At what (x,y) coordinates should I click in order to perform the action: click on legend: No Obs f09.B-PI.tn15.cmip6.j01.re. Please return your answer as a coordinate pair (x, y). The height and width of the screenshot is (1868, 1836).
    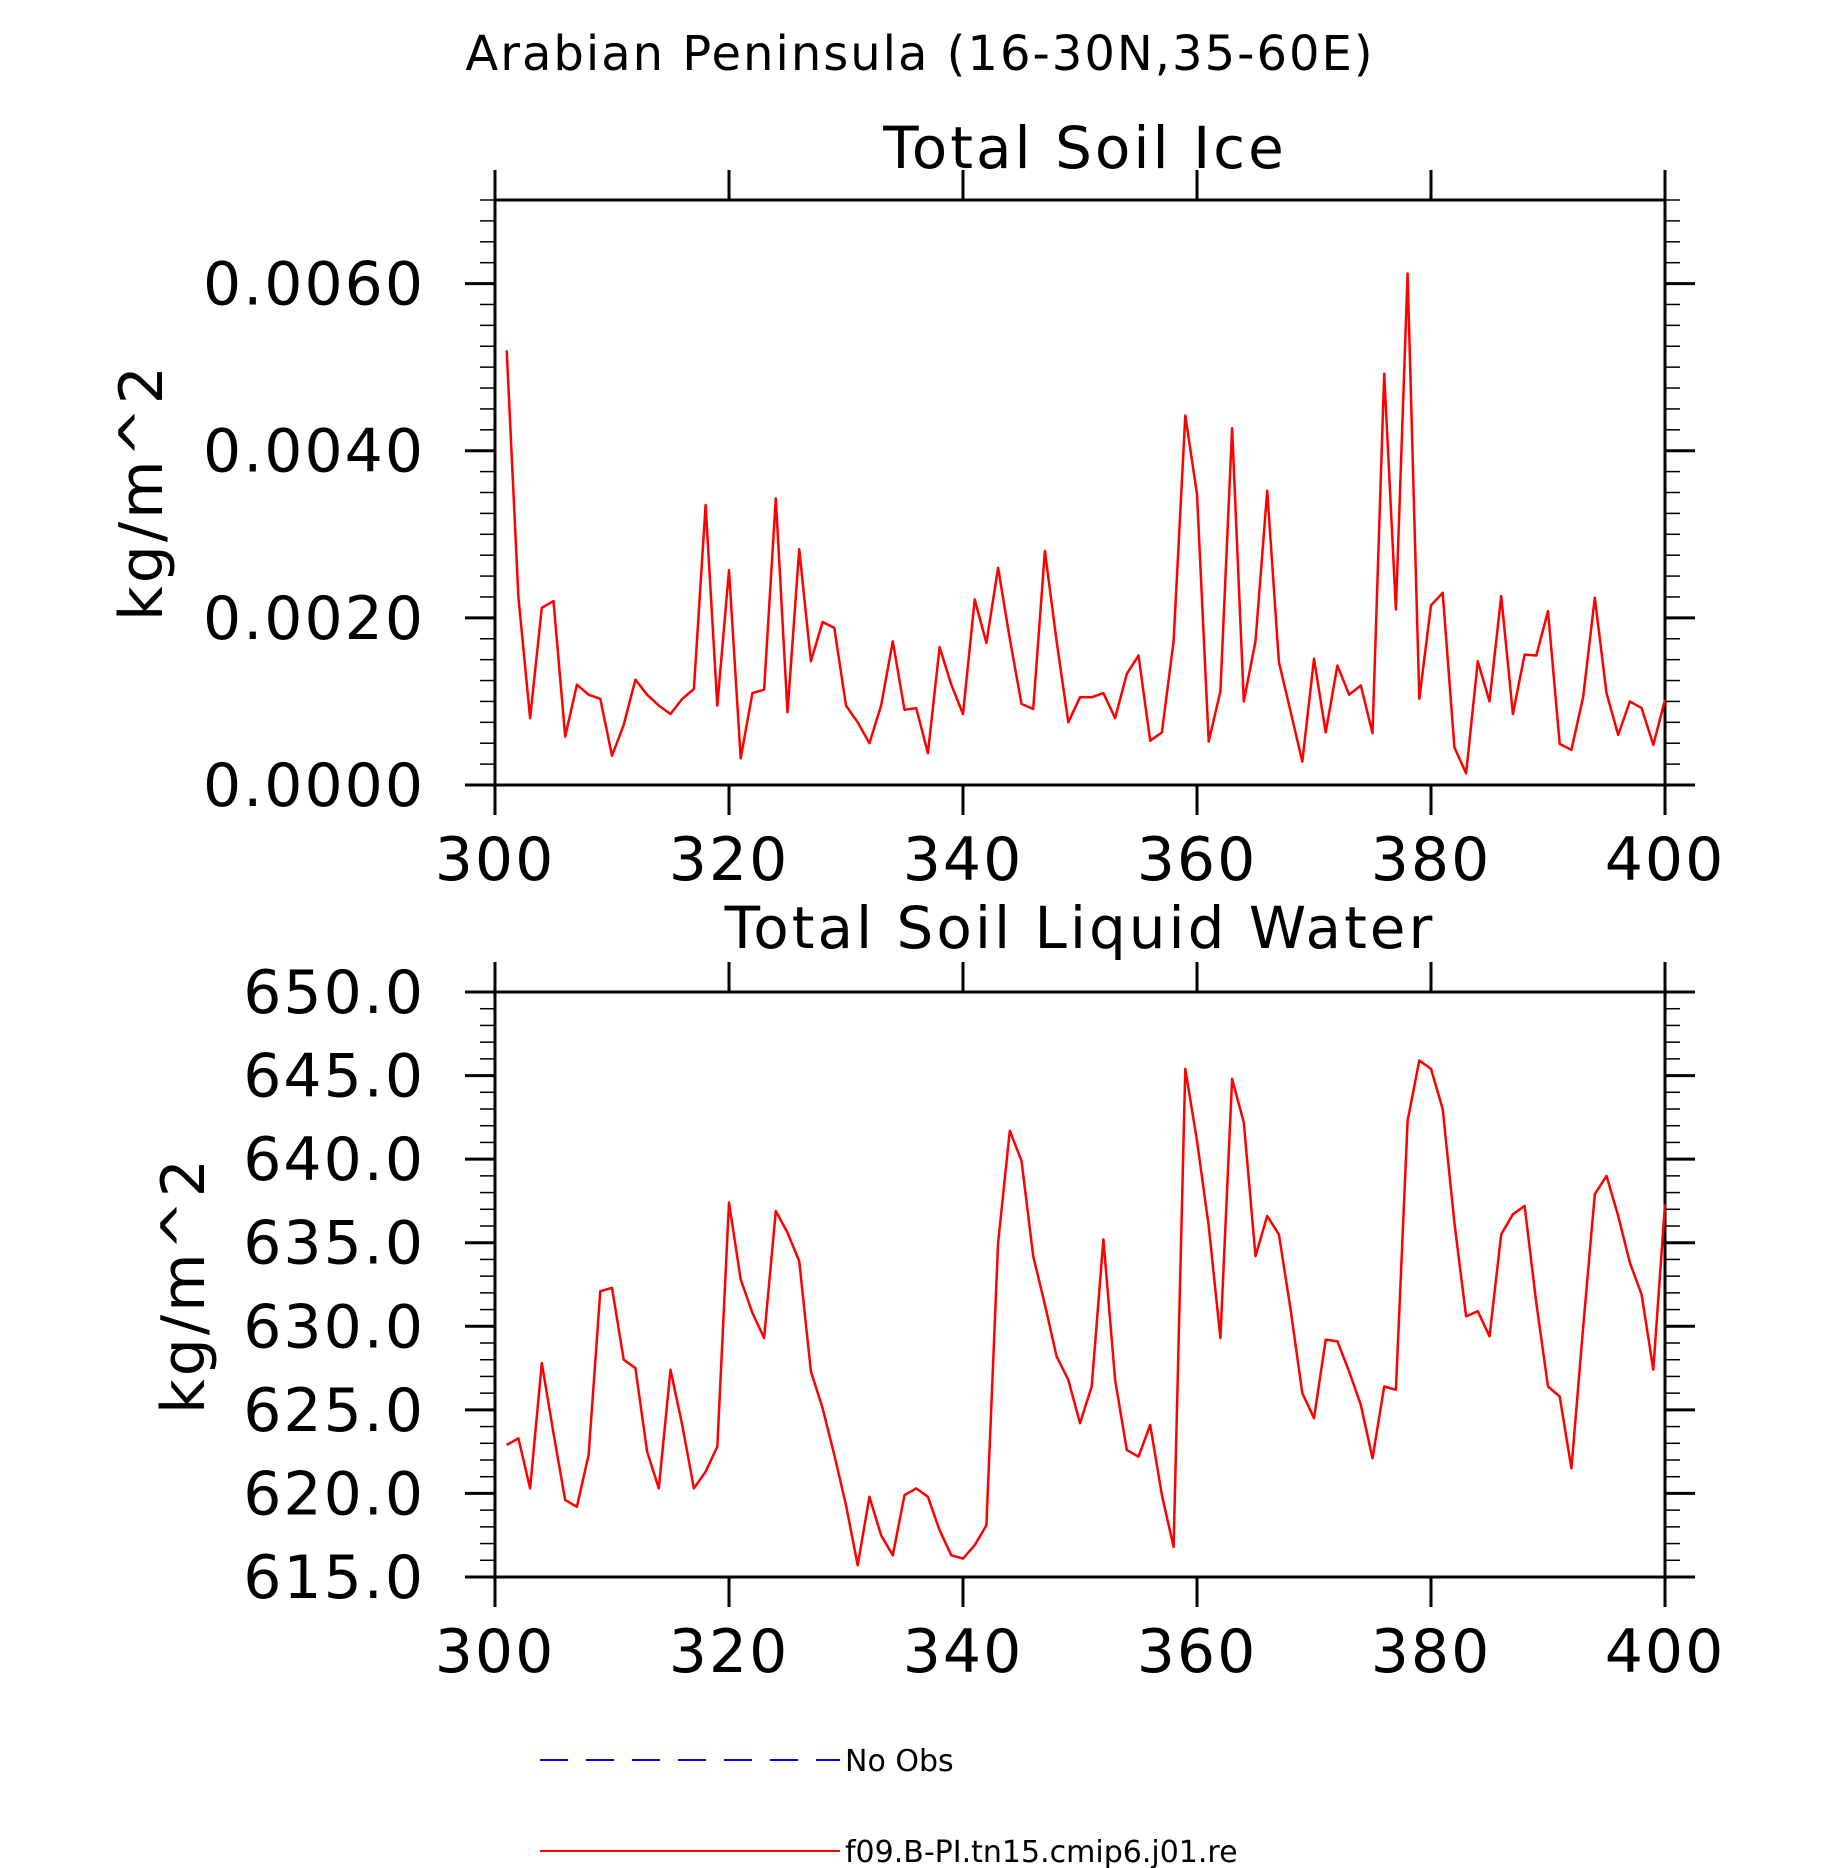
    Looking at the image, I should click on (889, 1806).